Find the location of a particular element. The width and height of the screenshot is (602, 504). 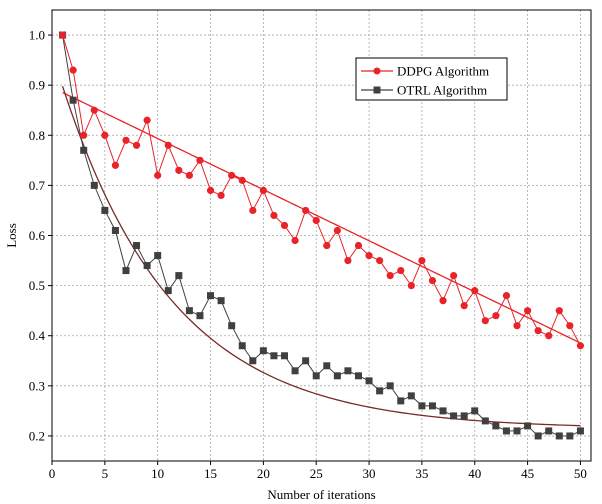

x-tick-label: 20 is located at coordinates (263, 473).